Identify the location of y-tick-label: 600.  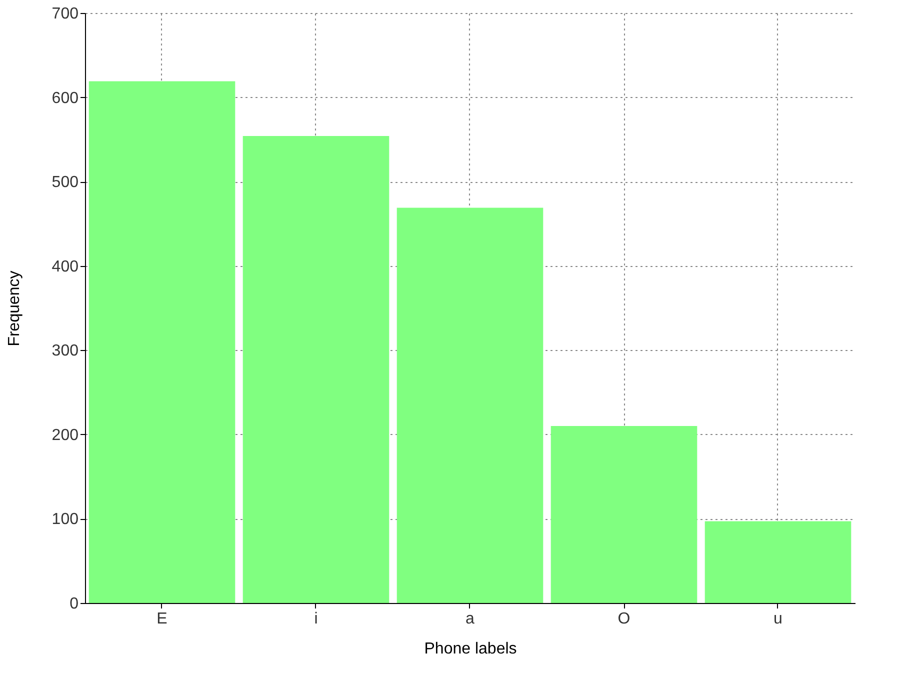
(65, 98).